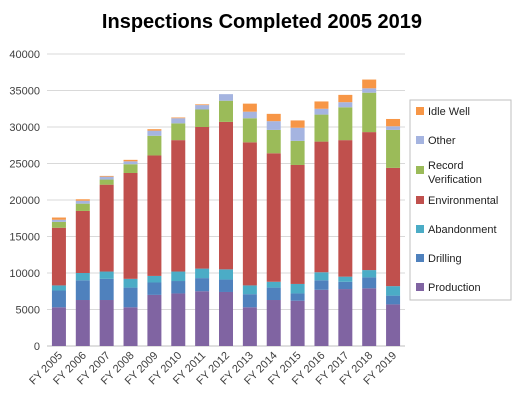 This screenshot has height=402, width=518. Describe the element at coordinates (24, 55) in the screenshot. I see `y-tick-label: 40000` at that location.